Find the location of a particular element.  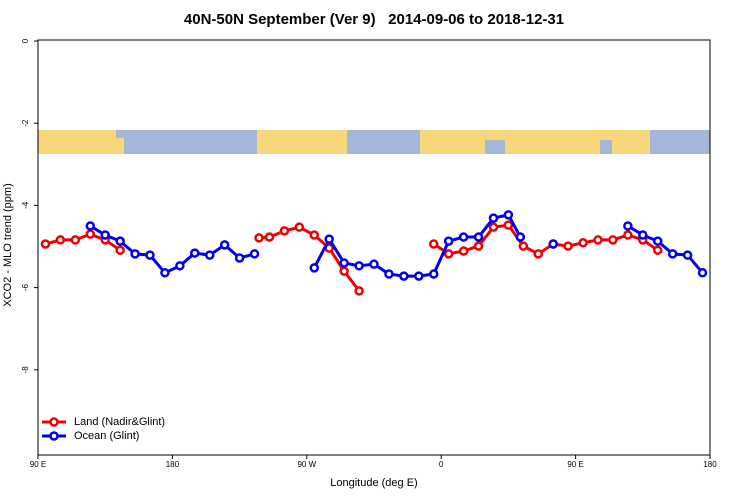

y-tick-label: -4 is located at coordinates (25, 205).